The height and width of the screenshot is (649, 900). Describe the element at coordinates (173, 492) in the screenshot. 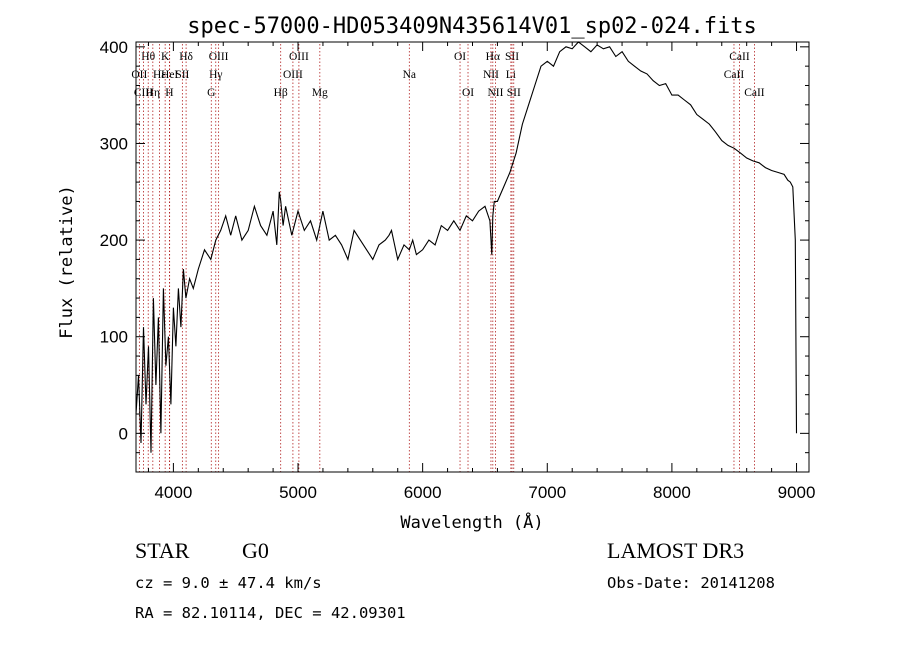

I see `x-tick-label: 4000` at that location.